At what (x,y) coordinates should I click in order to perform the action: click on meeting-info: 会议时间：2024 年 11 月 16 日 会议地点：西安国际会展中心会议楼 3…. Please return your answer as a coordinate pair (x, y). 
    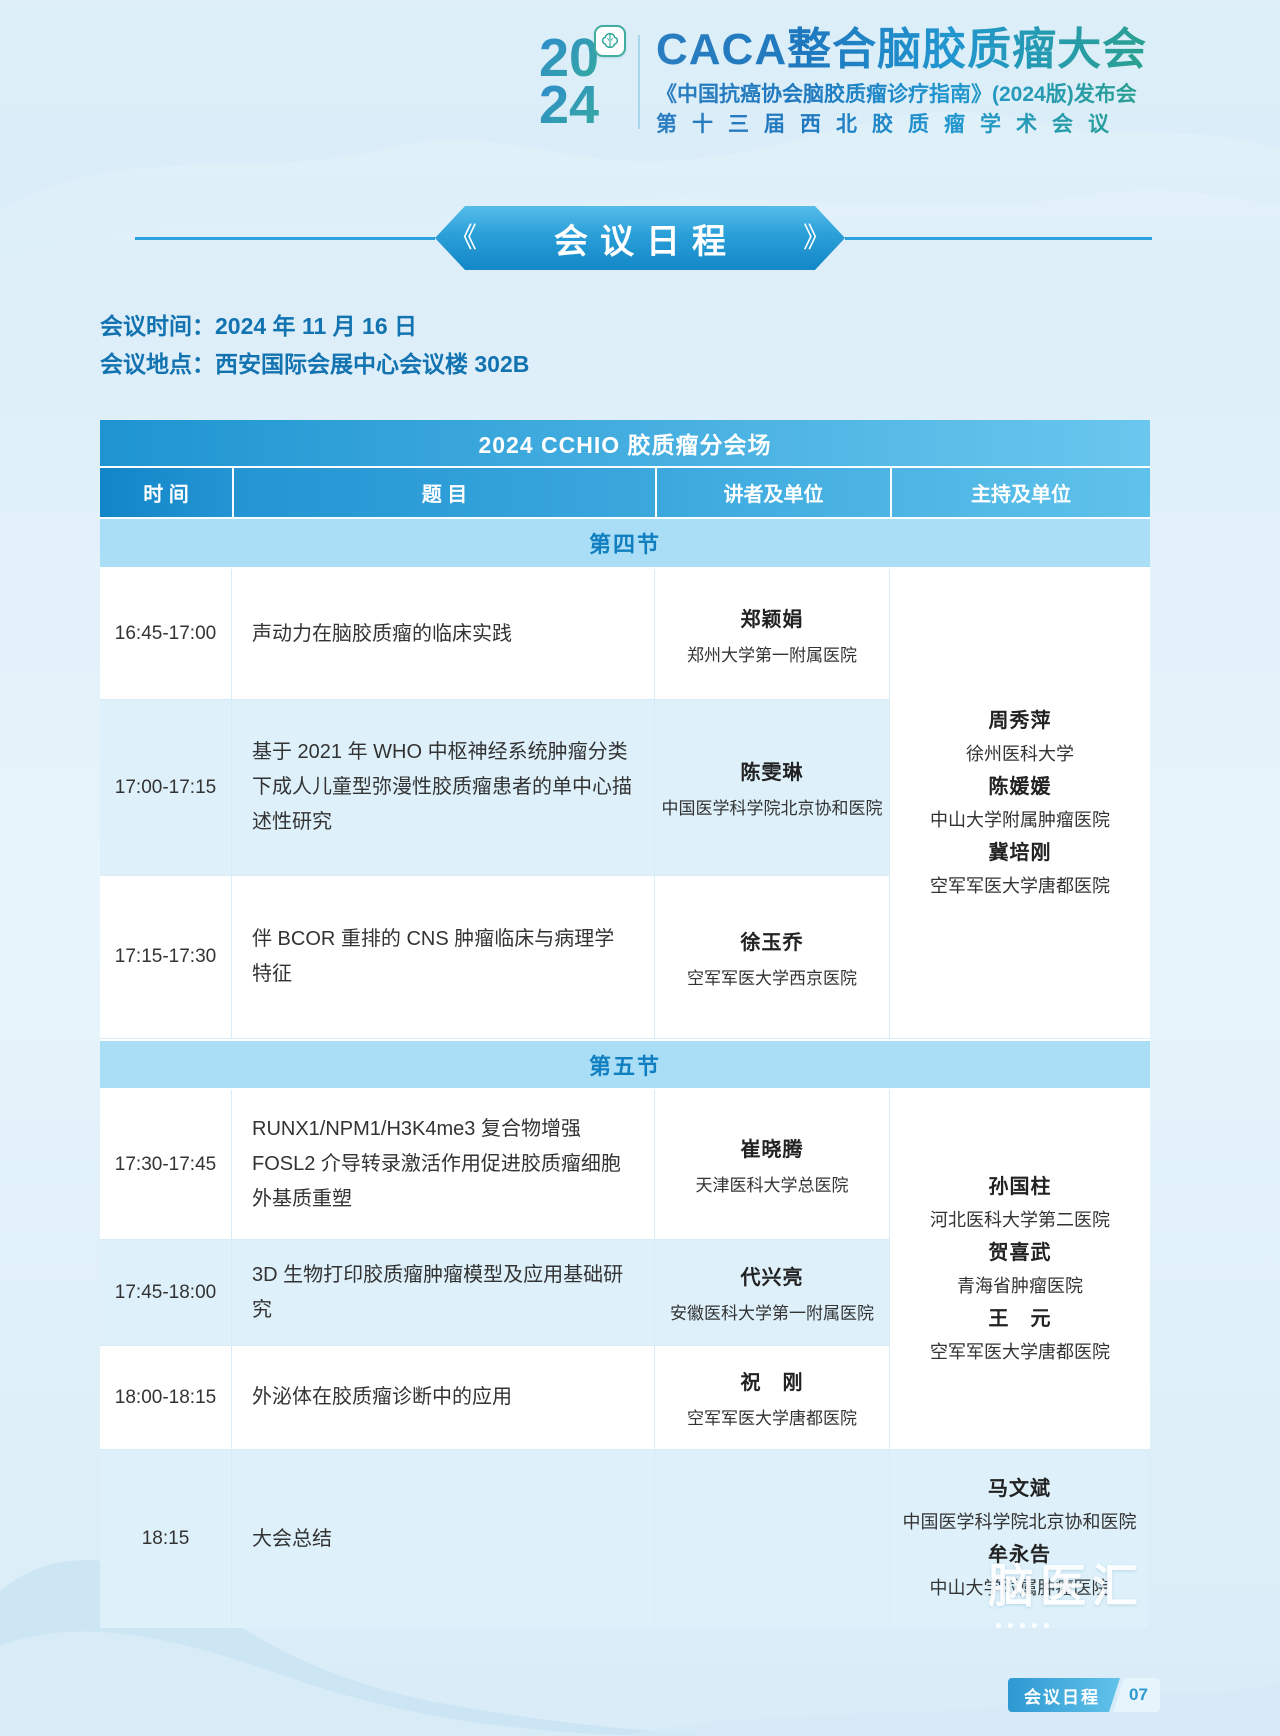
    Looking at the image, I should click on (314, 345).